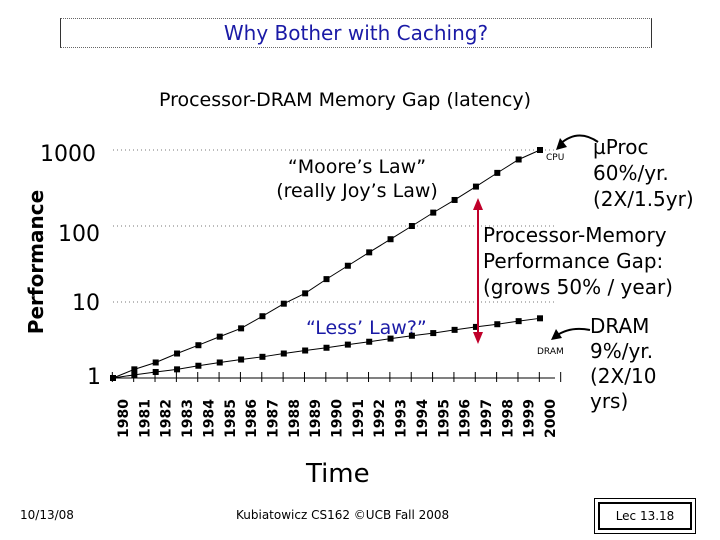 This screenshot has width=720, height=540. I want to click on gap-arrow-head-bottom, so click(478, 338).